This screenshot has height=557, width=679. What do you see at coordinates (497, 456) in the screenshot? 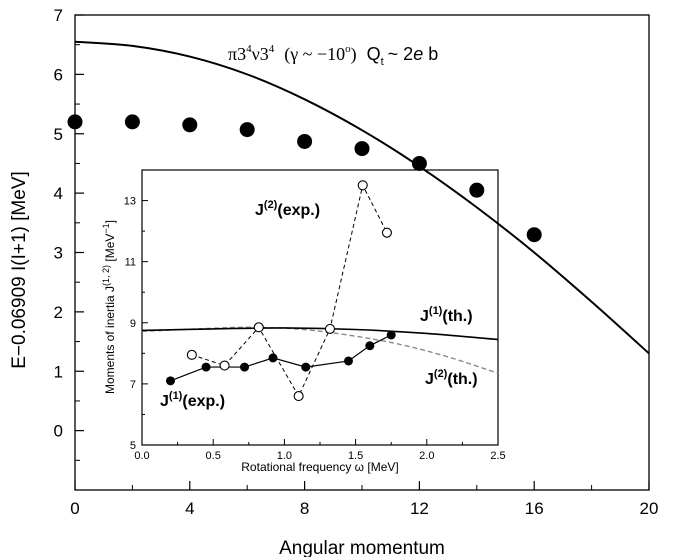
I see `inset-x-tick-label: 2.5` at bounding box center [497, 456].